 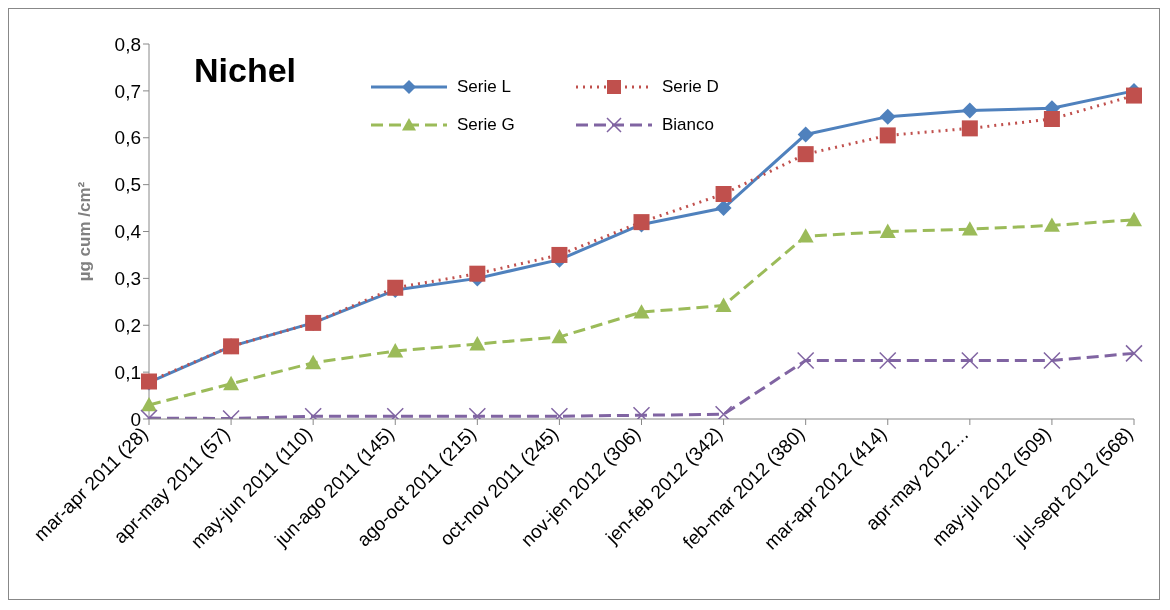 I want to click on y-tick-label: 0,4, so click(x=128, y=232).